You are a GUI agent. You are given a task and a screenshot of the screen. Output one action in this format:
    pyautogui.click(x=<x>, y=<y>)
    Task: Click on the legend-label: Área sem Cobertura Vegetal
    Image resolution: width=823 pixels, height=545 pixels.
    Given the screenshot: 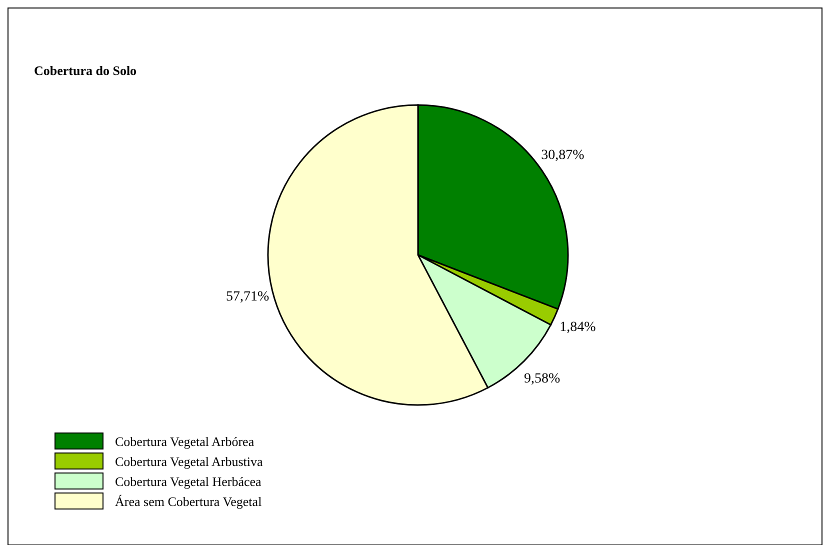 What is the action you would take?
    pyautogui.click(x=188, y=501)
    